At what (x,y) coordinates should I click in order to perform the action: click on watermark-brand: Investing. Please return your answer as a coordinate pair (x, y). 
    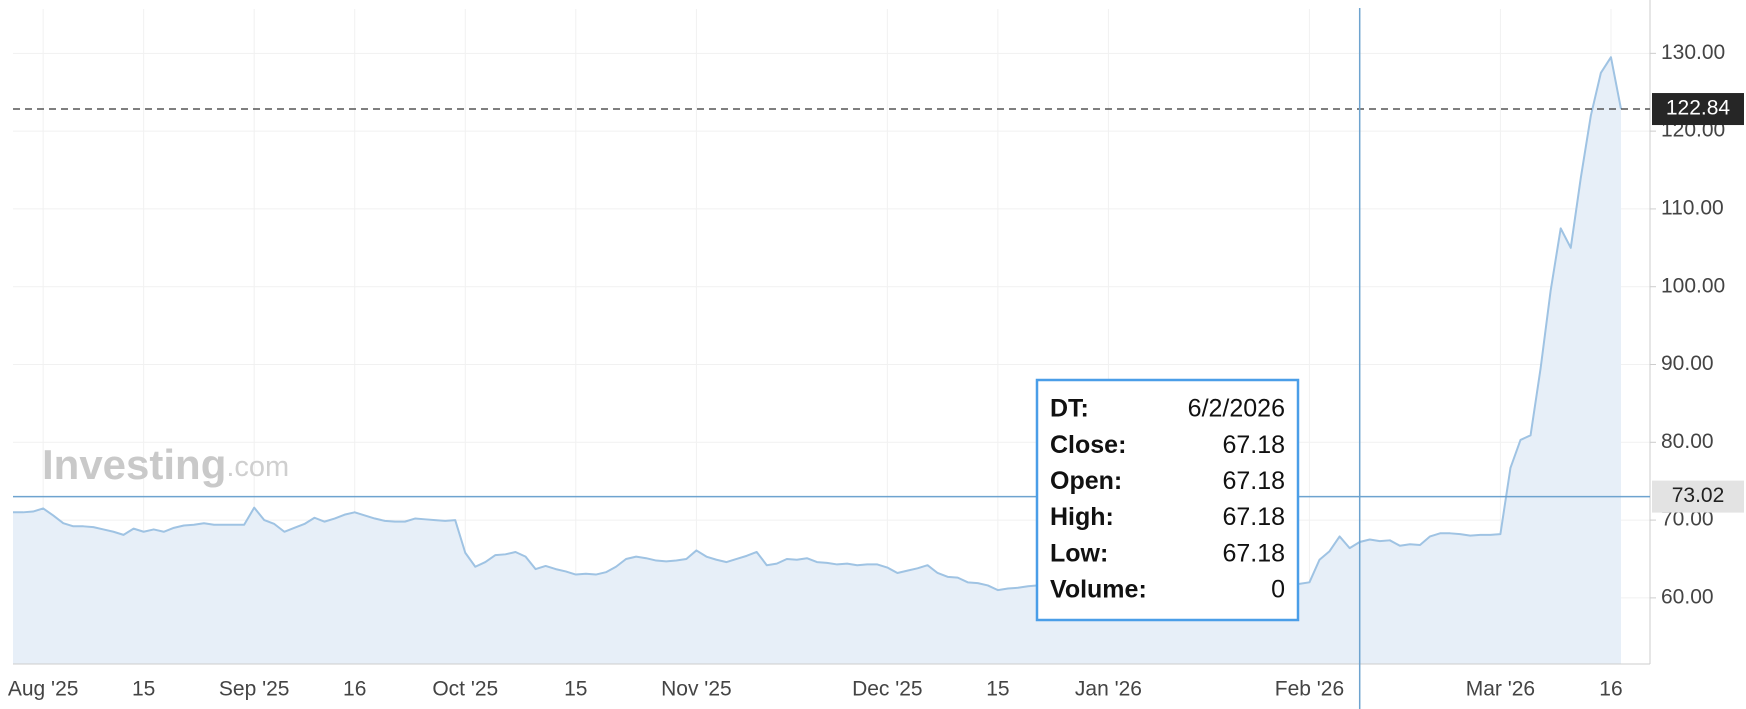
    Looking at the image, I should click on (134, 464).